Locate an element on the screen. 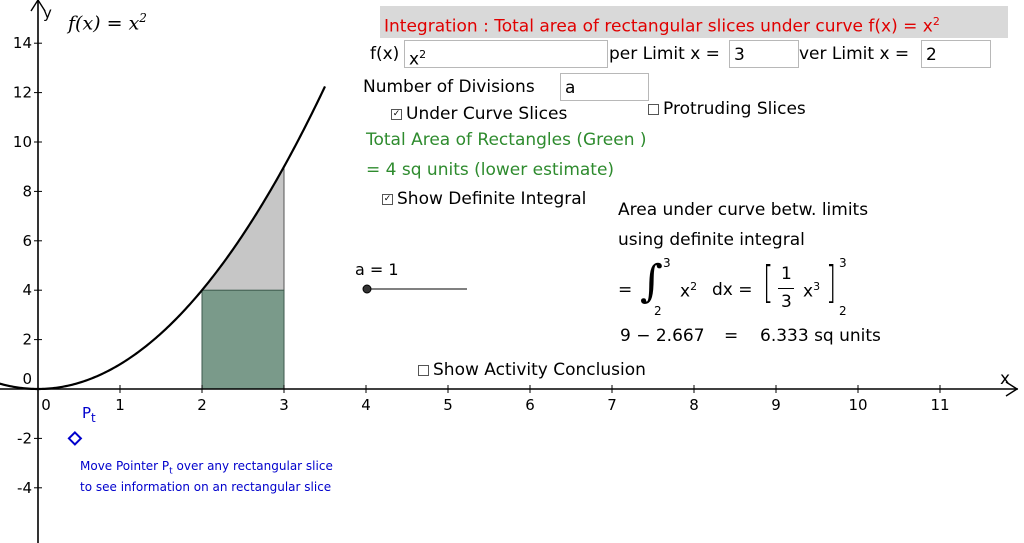 The width and height of the screenshot is (1024, 543). y-tick-label--2: -2 is located at coordinates (24, 438).